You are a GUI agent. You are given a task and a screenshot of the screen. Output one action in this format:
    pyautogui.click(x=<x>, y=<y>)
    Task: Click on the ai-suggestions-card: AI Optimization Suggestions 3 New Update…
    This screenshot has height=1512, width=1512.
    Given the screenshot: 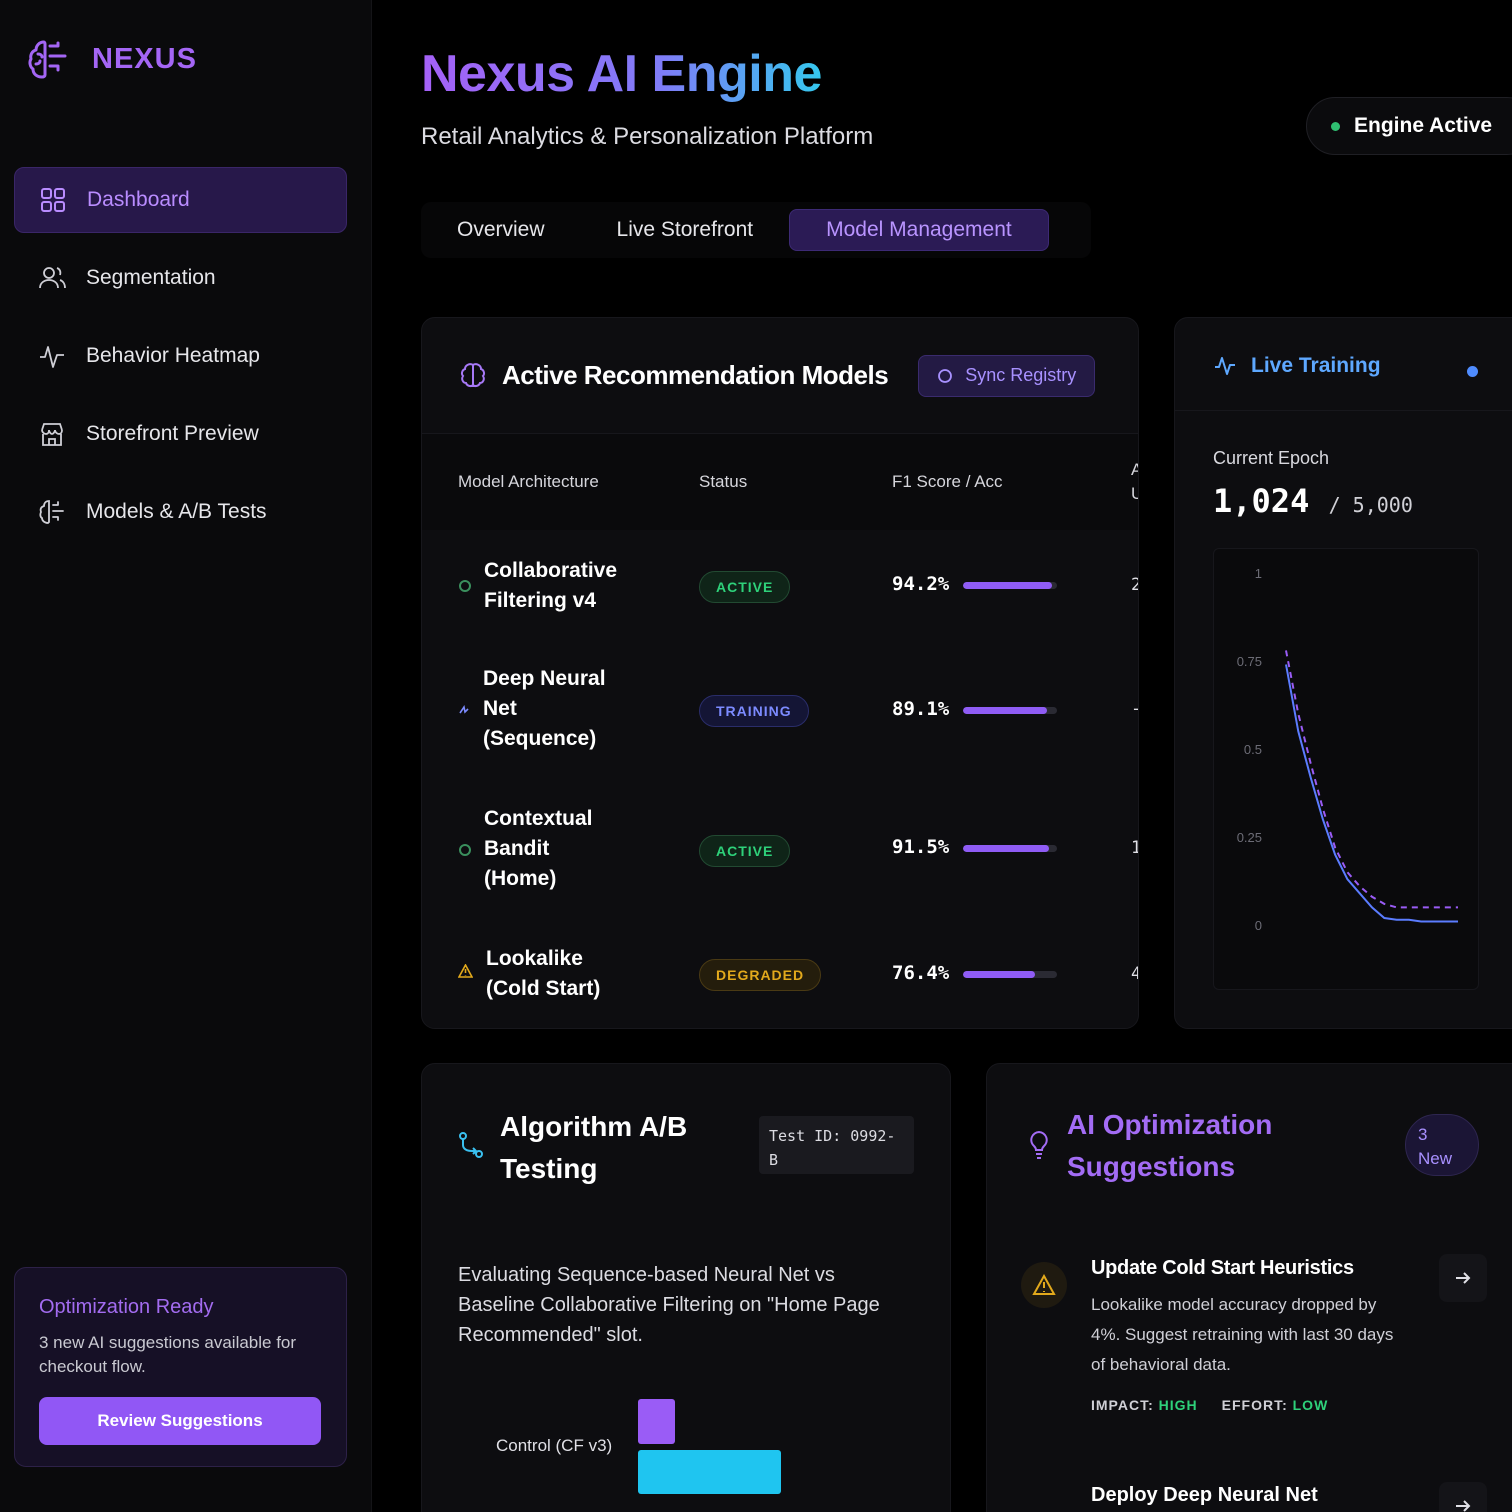 What is the action you would take?
    pyautogui.click(x=1249, y=1287)
    